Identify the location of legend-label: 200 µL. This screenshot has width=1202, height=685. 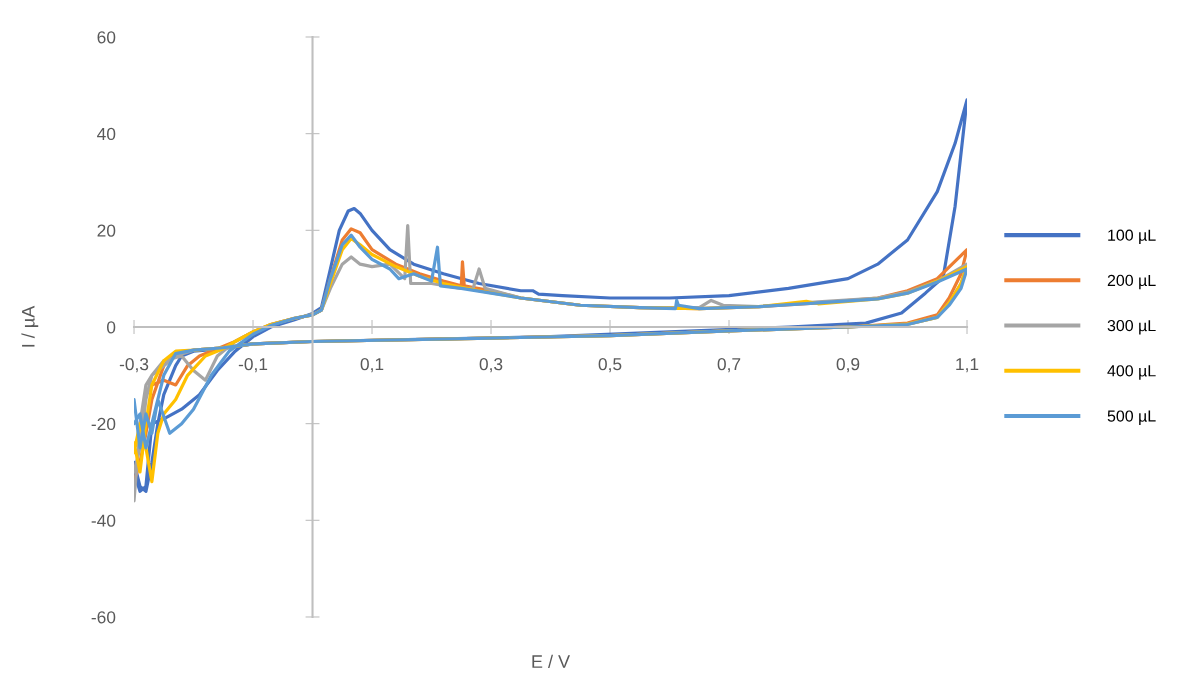
(1131, 282).